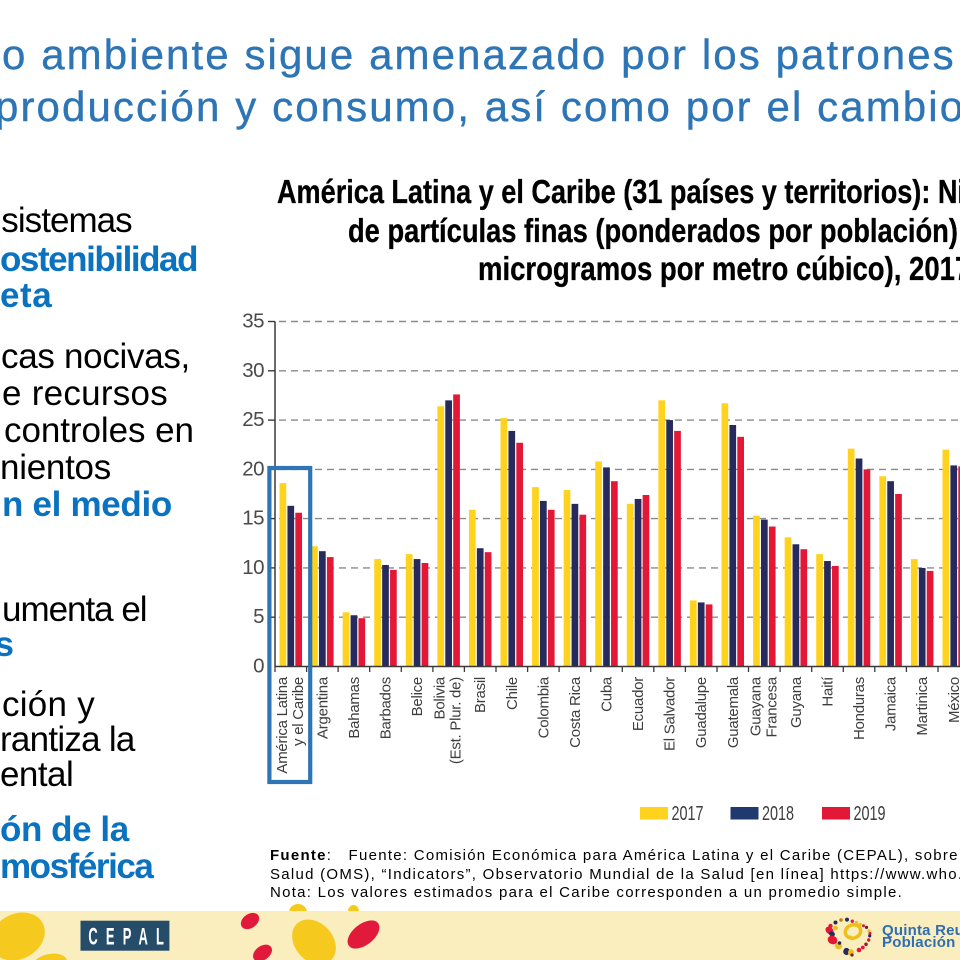 The width and height of the screenshot is (960, 960). I want to click on svg-text: 2019, so click(870, 814).